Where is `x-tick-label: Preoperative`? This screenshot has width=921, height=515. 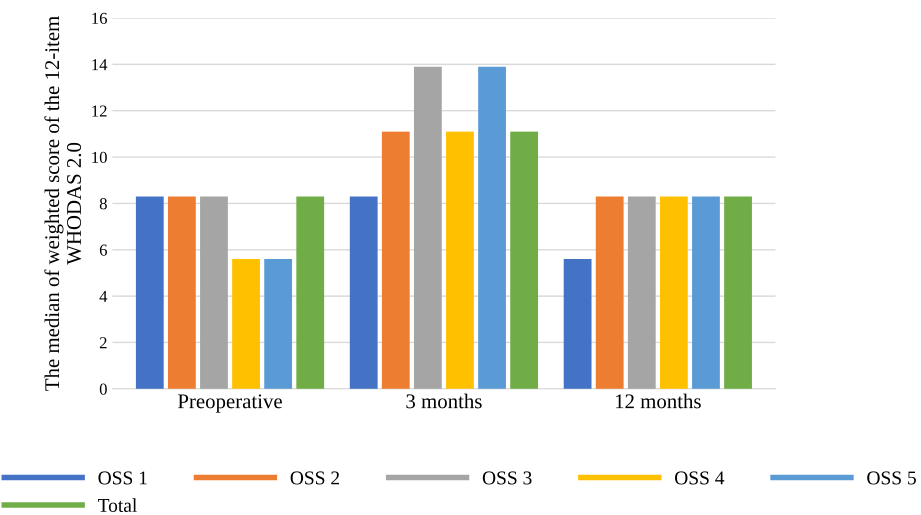 x-tick-label: Preoperative is located at coordinates (230, 403).